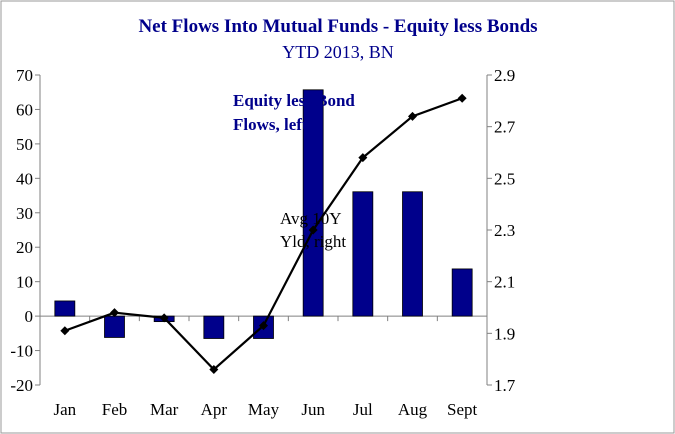 The width and height of the screenshot is (675, 434). I want to click on x-tick-label: Jan, so click(64, 409).